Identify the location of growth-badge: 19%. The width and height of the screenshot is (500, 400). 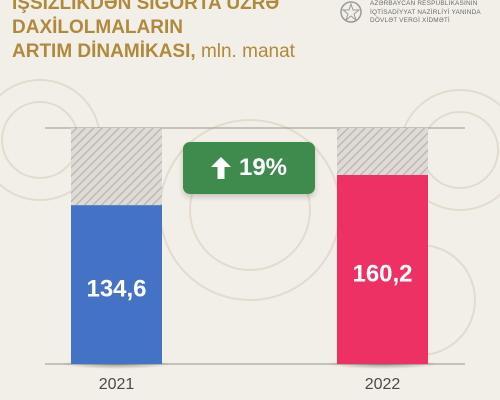
(249, 168).